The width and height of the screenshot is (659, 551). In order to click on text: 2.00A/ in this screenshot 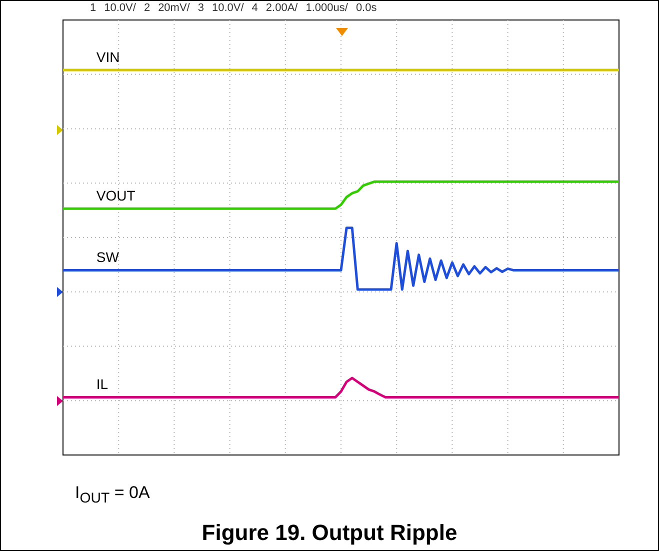, I will do `click(282, 9)`.